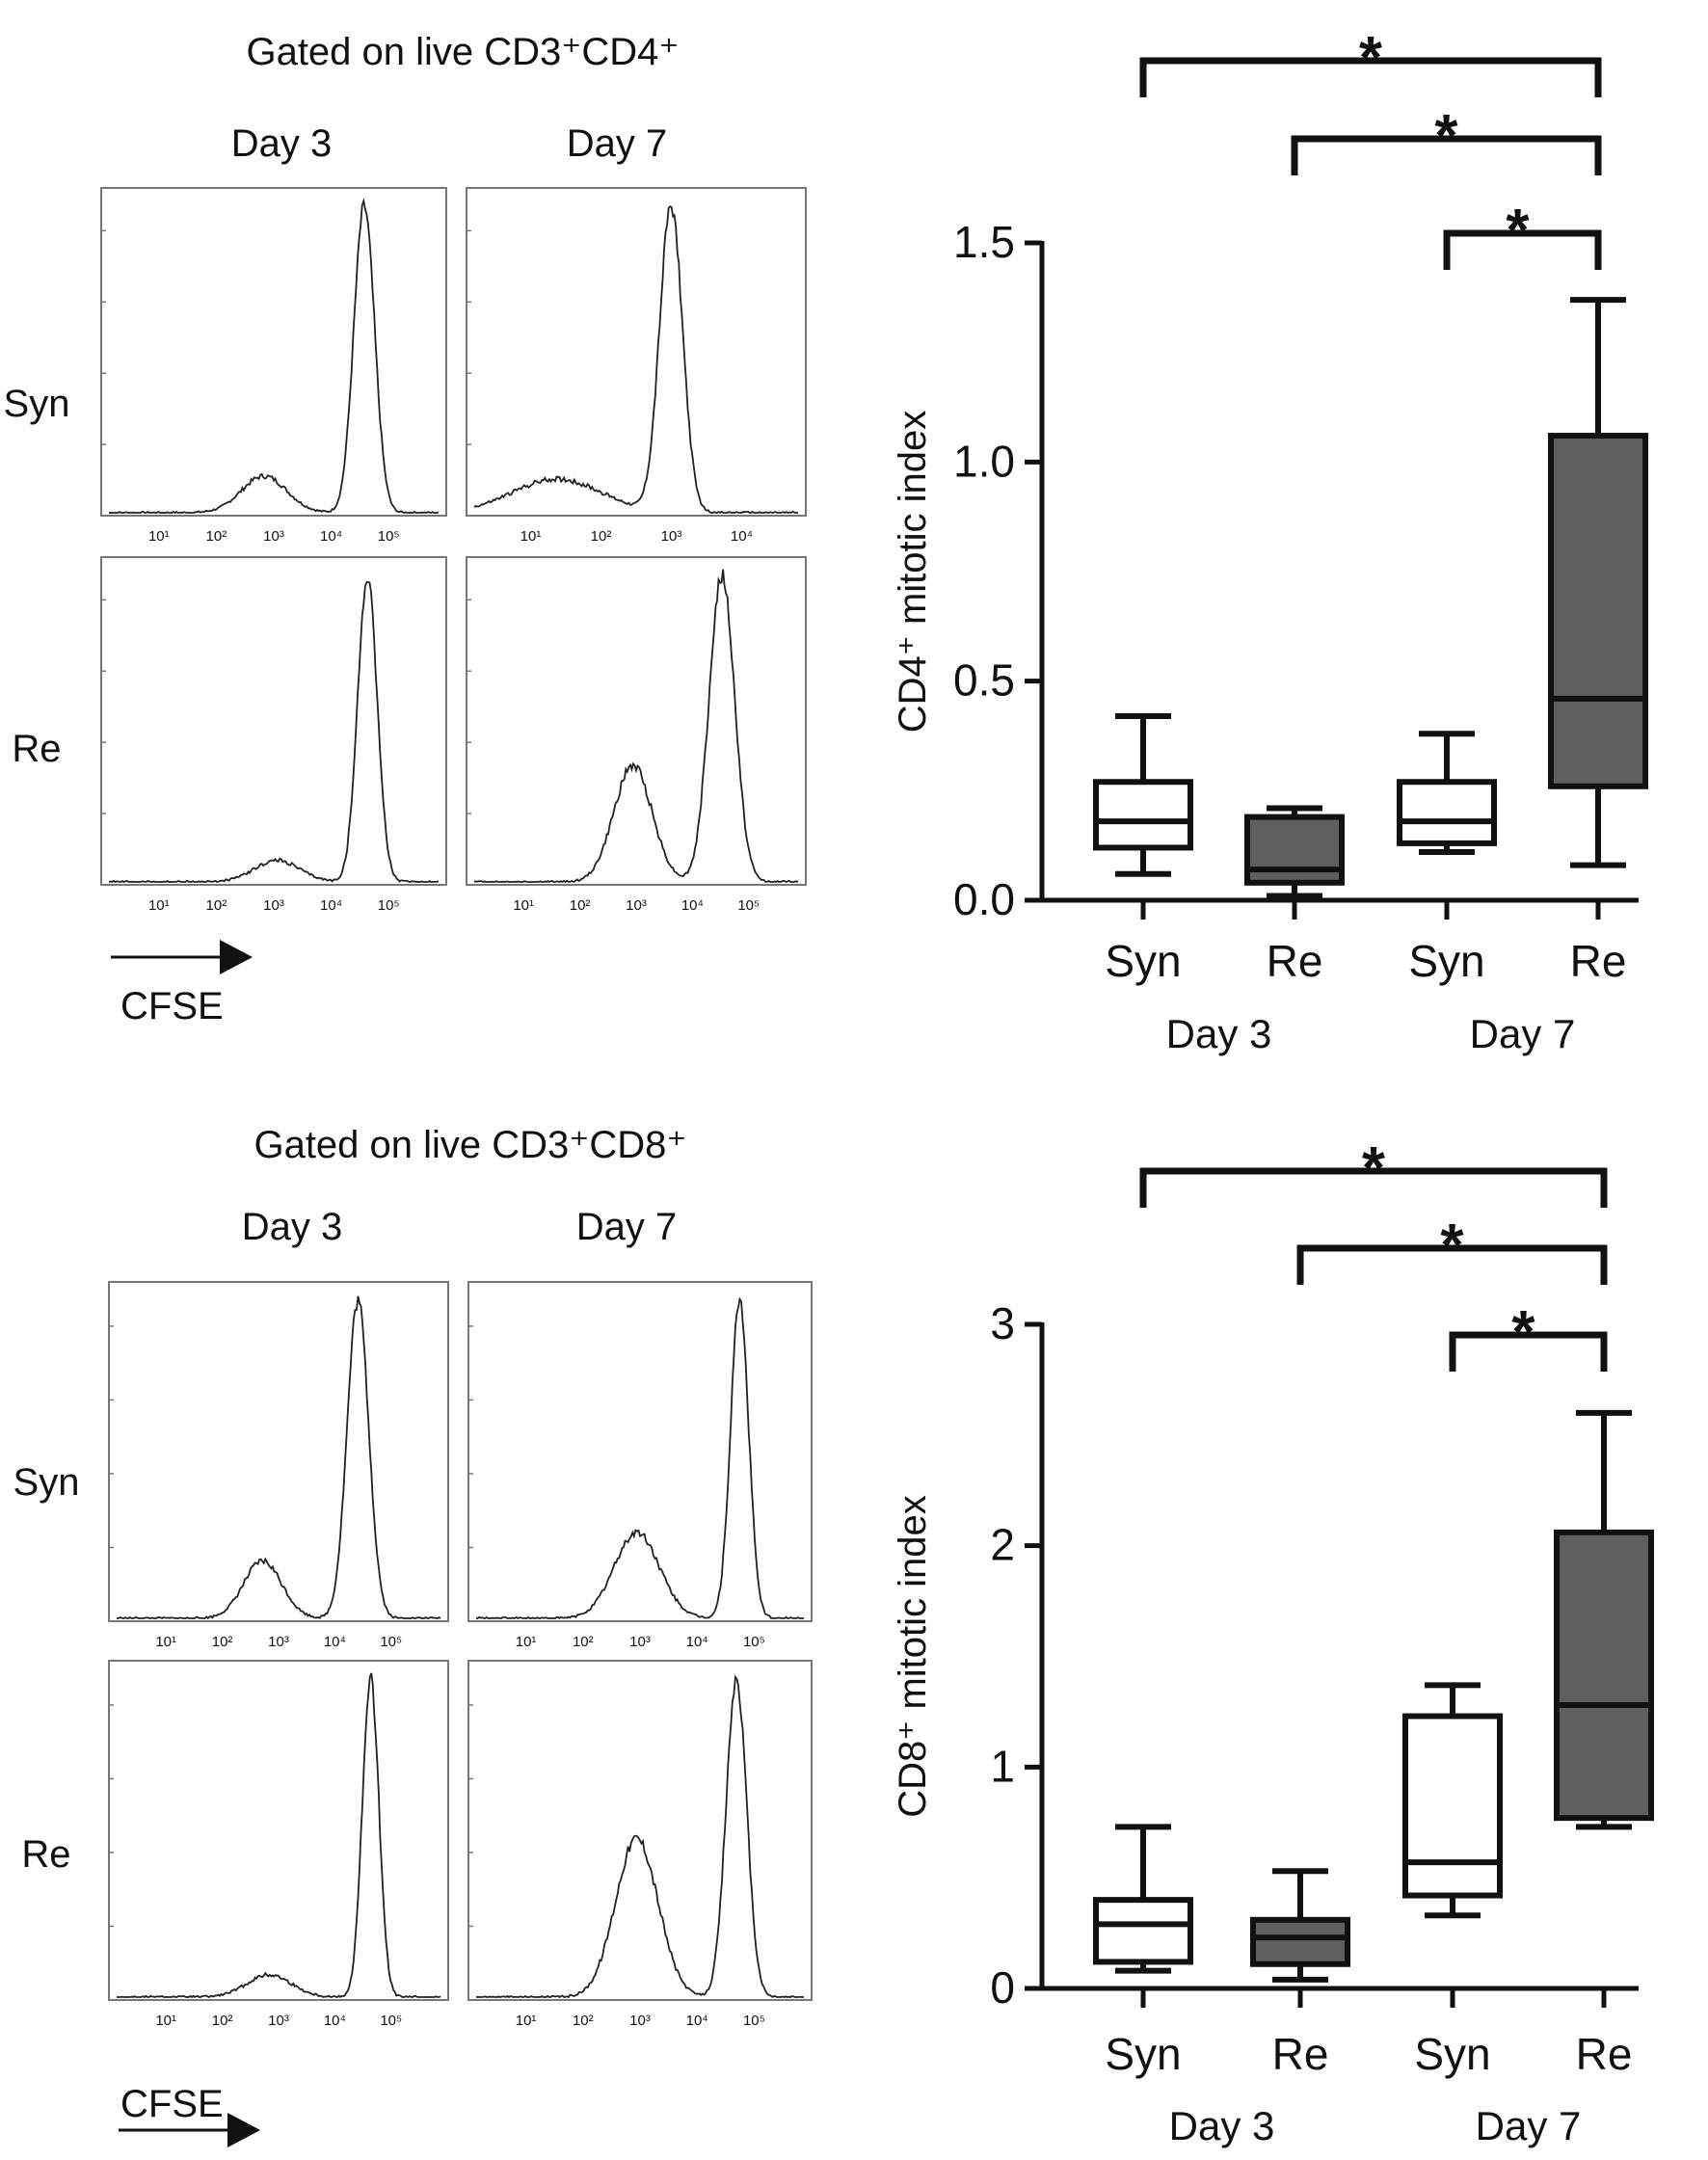 The width and height of the screenshot is (1708, 2160). Describe the element at coordinates (1222, 2125) in the screenshot. I see `x-group-label: Day 3` at that location.